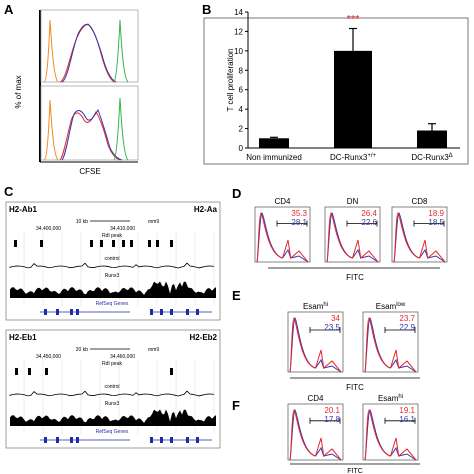 This screenshot has height=474, width=474. What do you see at coordinates (315, 306) in the screenshot?
I see `subpanel-title: Esamhi` at bounding box center [315, 306].